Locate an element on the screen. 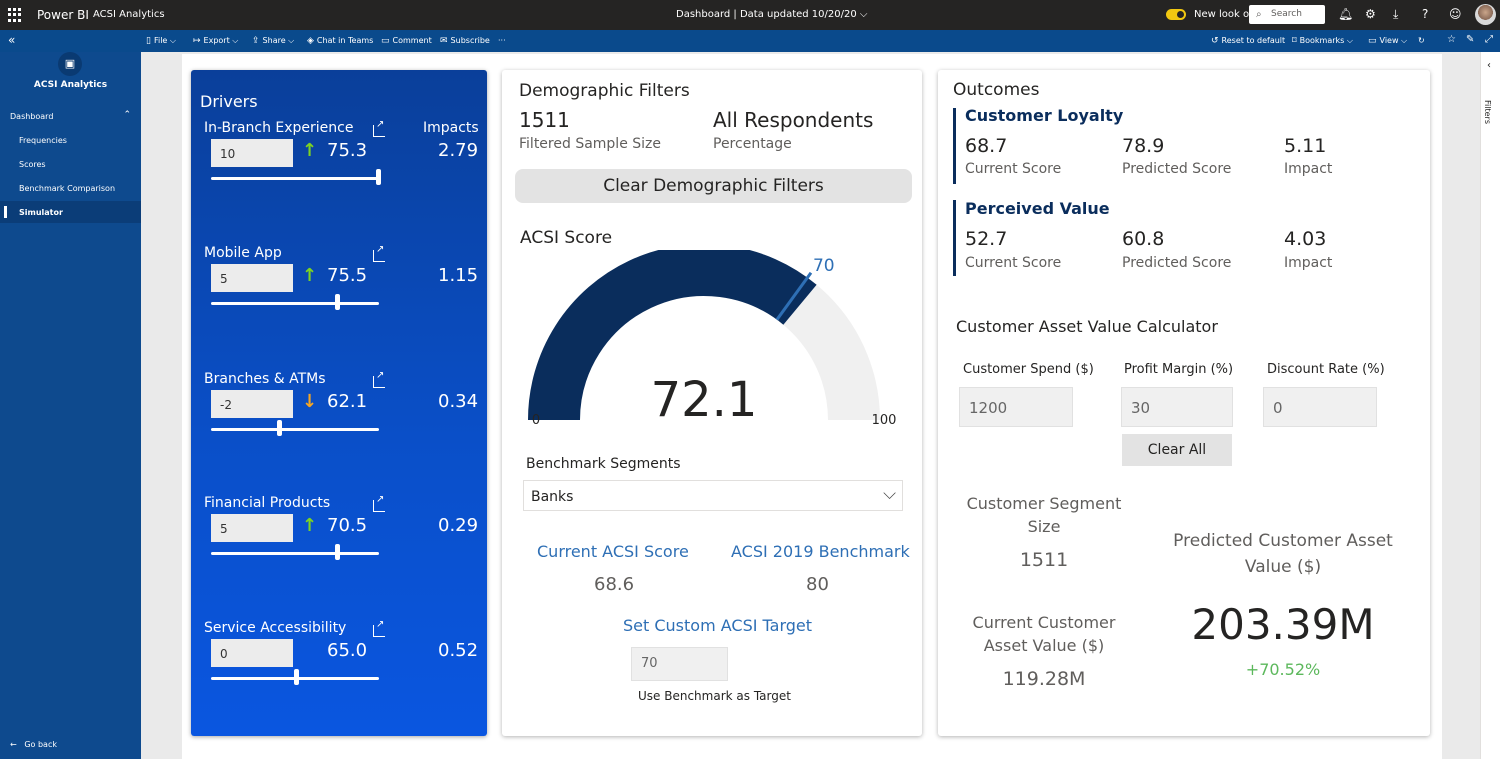 Image resolution: width=1500 pixels, height=759 pixels. driver-impact: 0.52 is located at coordinates (458, 650).